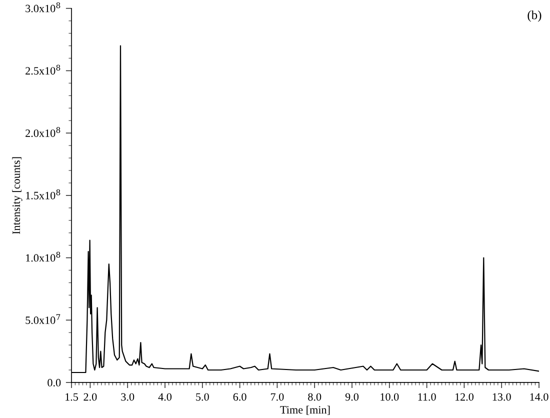 The width and height of the screenshot is (550, 418). Describe the element at coordinates (277, 397) in the screenshot. I see `x-tick-label: 7.0` at that location.